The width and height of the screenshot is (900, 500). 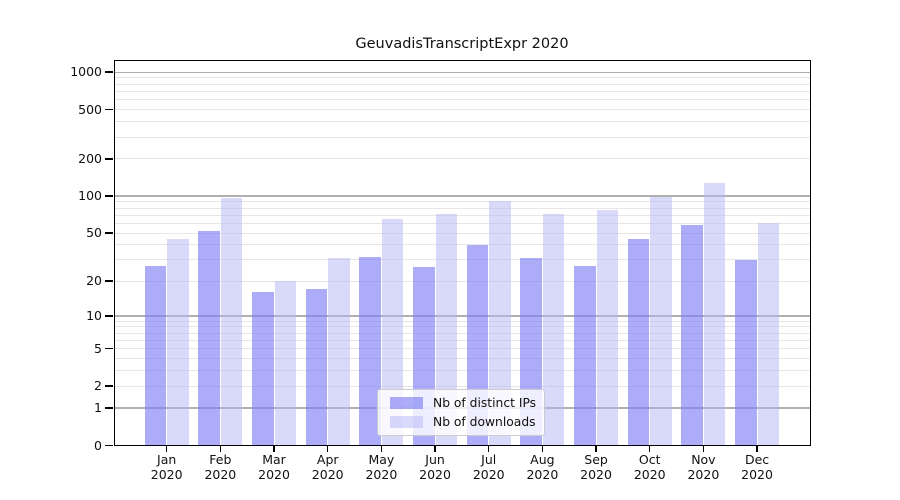 What do you see at coordinates (274, 448) in the screenshot?
I see `x-tick-mar` at bounding box center [274, 448].